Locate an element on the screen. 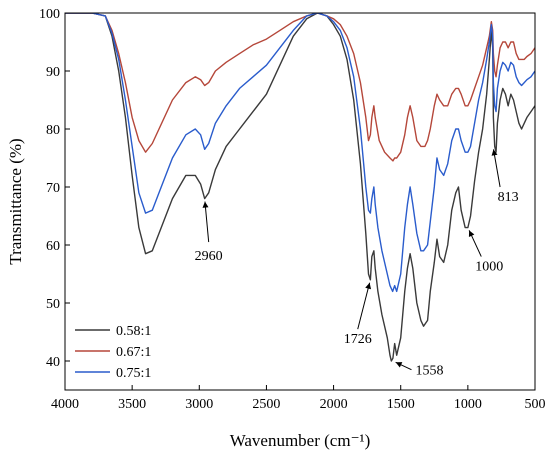  y-tick-label: 80 is located at coordinates (53, 130).